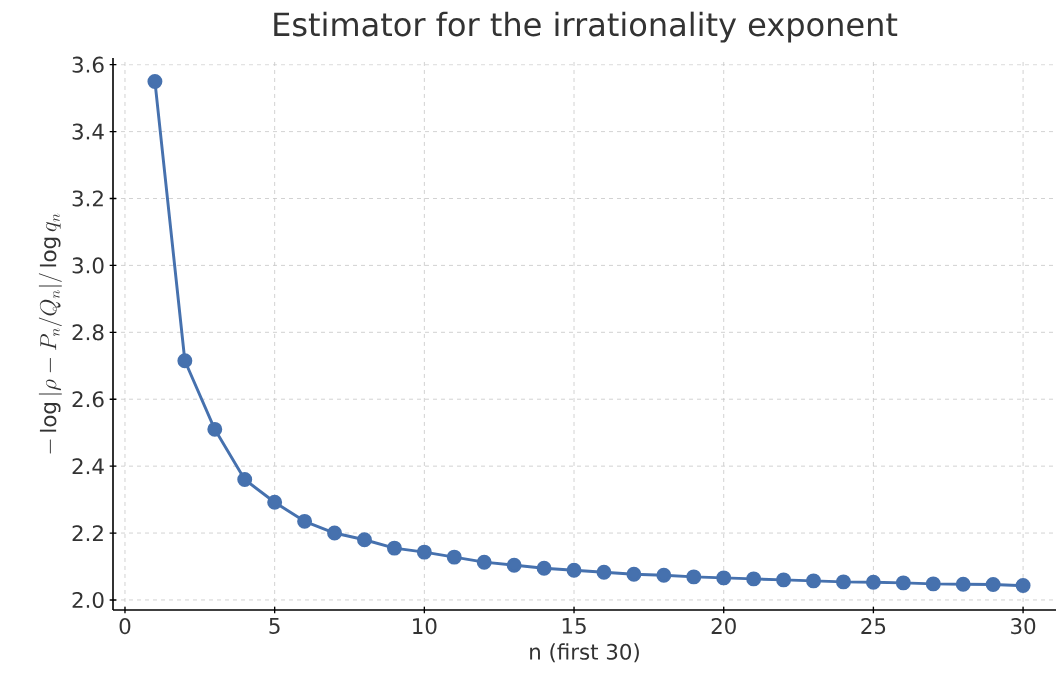 This screenshot has height=696, width=1056. What do you see at coordinates (88, 332) in the screenshot?
I see `y-tick-label: 2.8` at bounding box center [88, 332].